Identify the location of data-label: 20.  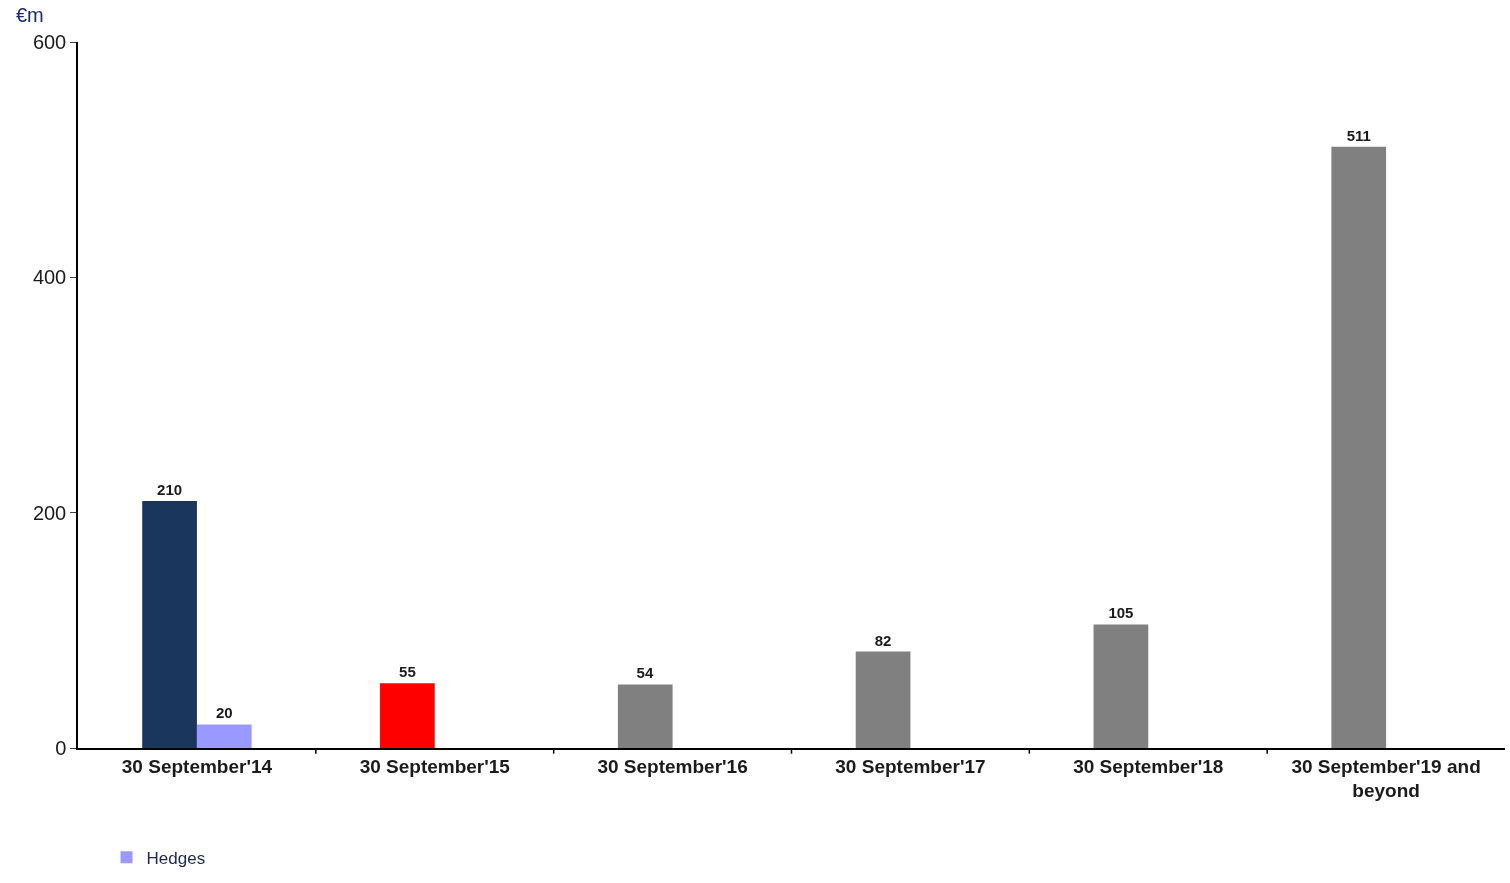
(224, 713).